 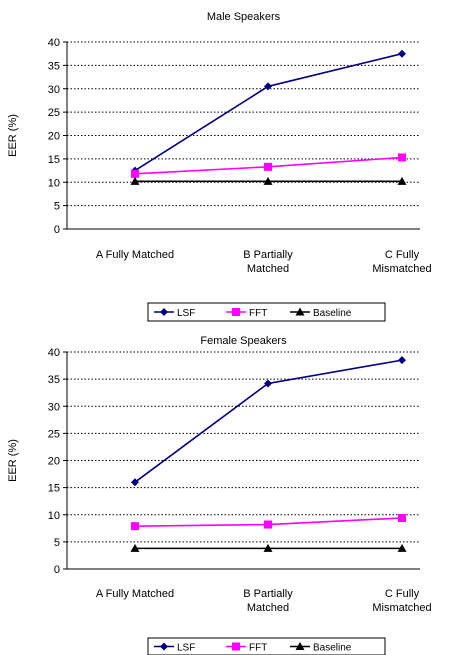 What do you see at coordinates (243, 341) in the screenshot?
I see `chart-title: Female Speakers` at bounding box center [243, 341].